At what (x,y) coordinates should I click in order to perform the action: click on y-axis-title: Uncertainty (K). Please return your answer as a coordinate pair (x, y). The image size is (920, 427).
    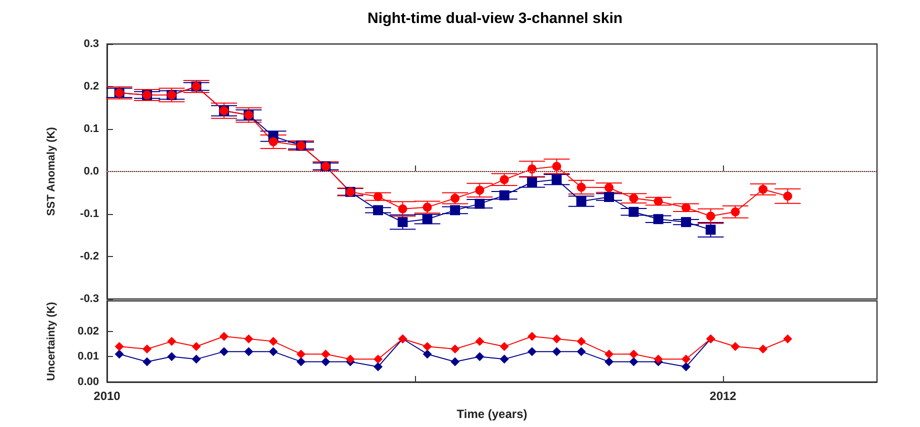
    Looking at the image, I should click on (52, 341).